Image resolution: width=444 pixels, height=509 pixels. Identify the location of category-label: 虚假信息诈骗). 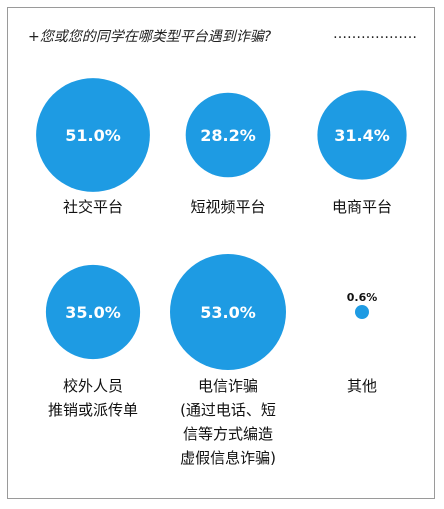
(228, 458).